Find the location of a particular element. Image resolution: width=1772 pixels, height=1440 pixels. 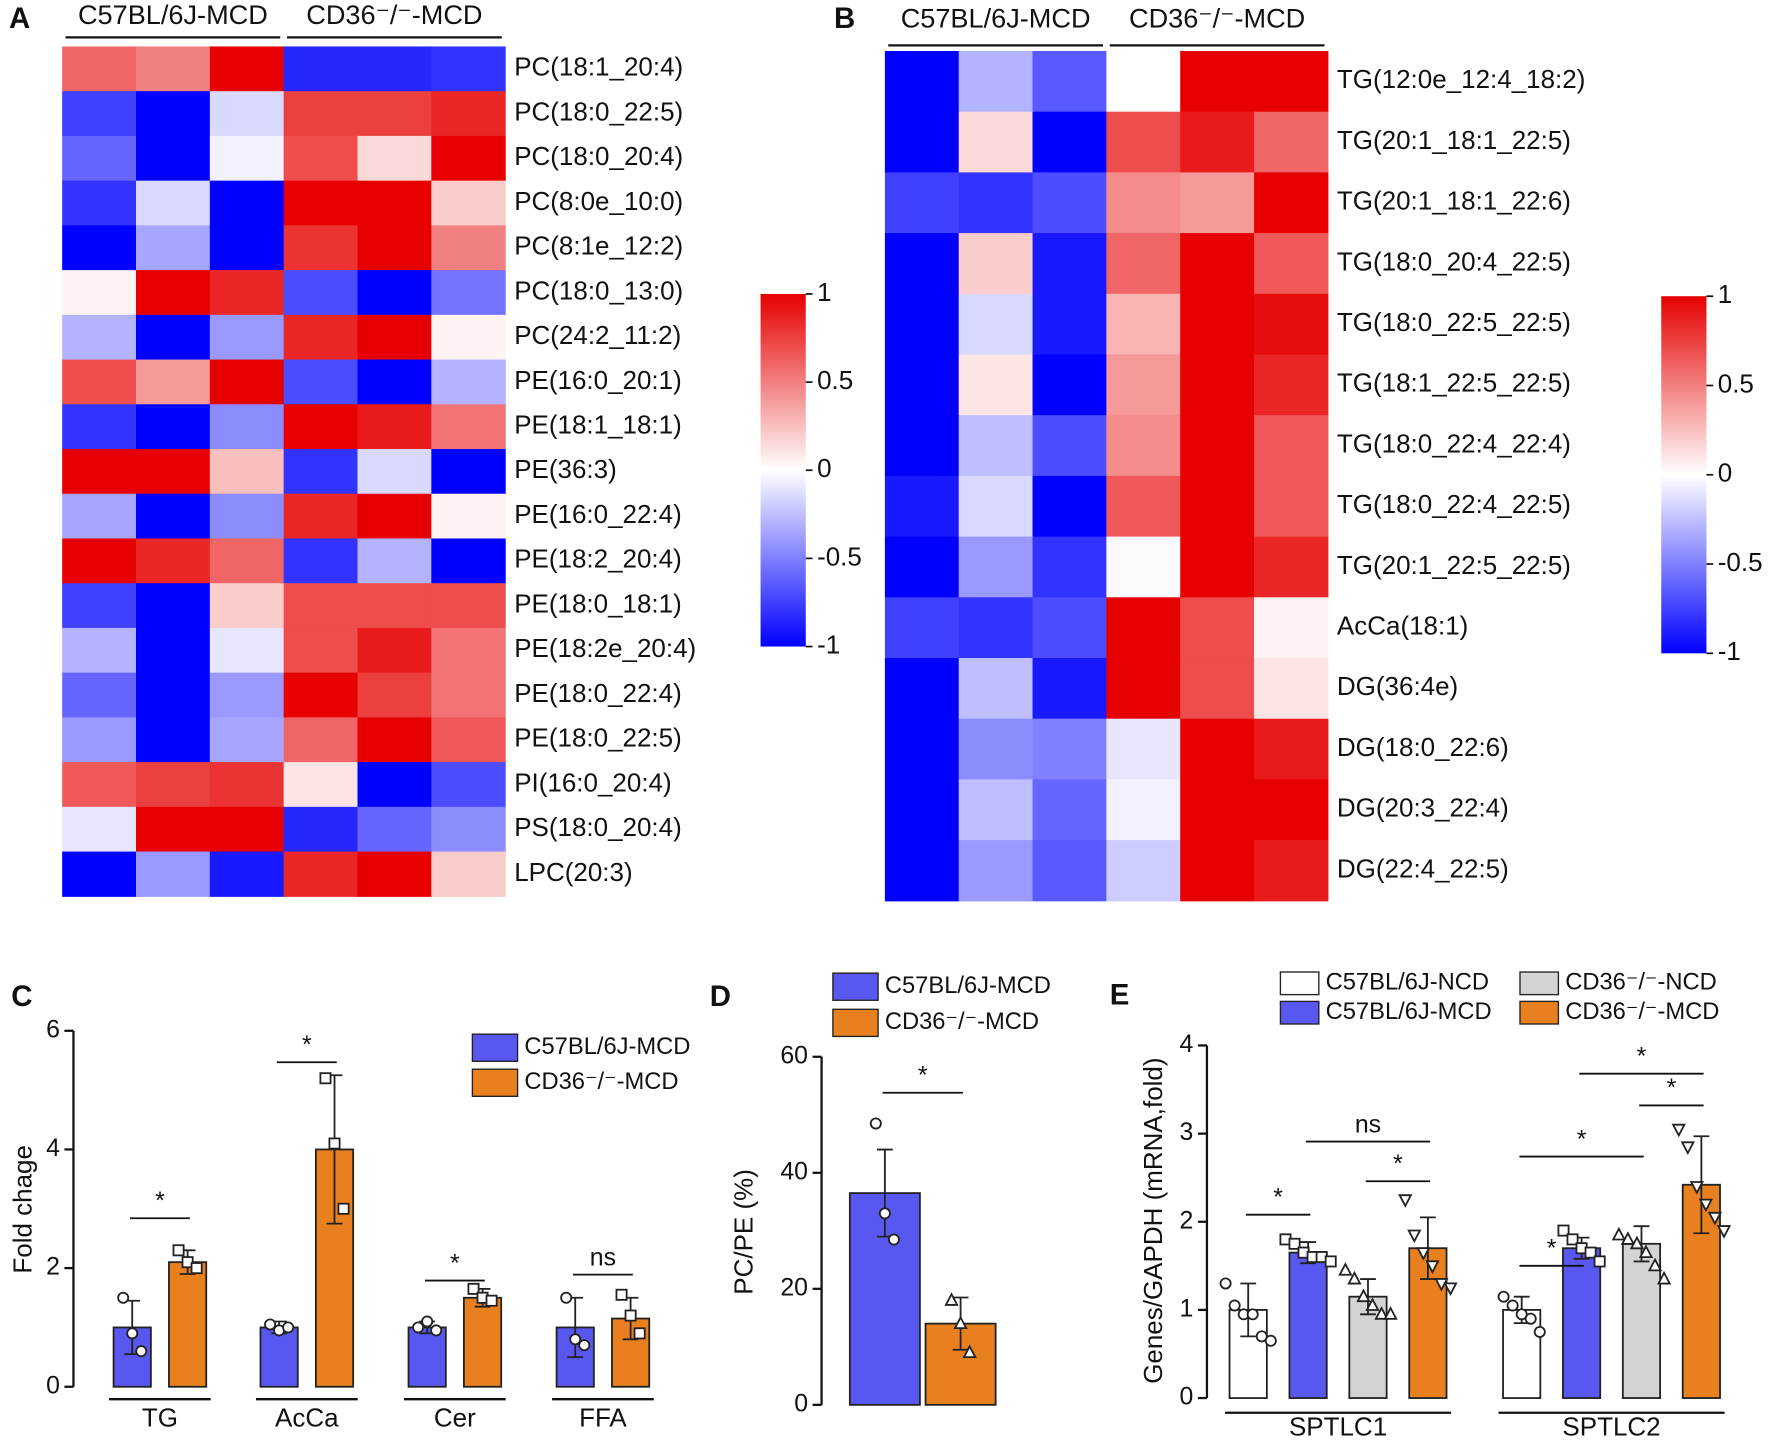

row-label: TG(12:0e_12:4_18:2) is located at coordinates (1461, 79).